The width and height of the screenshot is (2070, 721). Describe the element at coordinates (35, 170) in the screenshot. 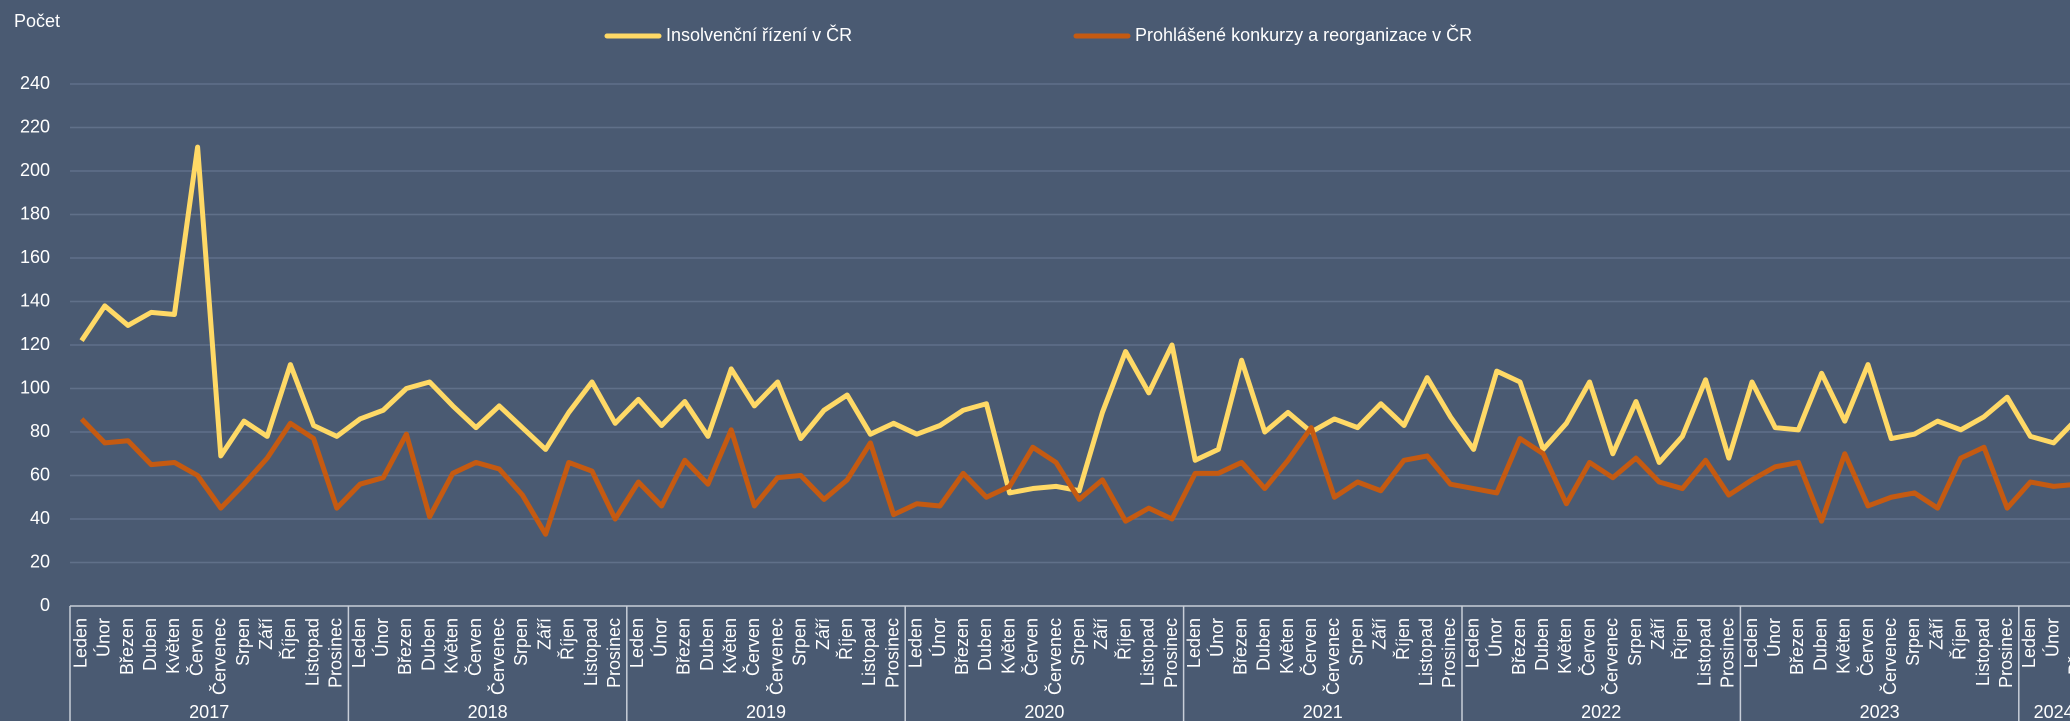

I see `y-tick-label: 200` at that location.